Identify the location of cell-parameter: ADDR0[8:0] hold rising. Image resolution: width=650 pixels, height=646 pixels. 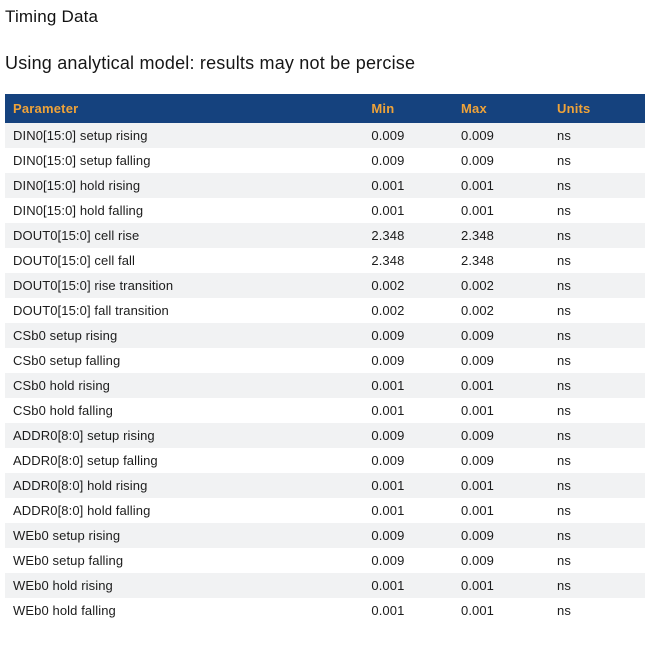
(80, 485).